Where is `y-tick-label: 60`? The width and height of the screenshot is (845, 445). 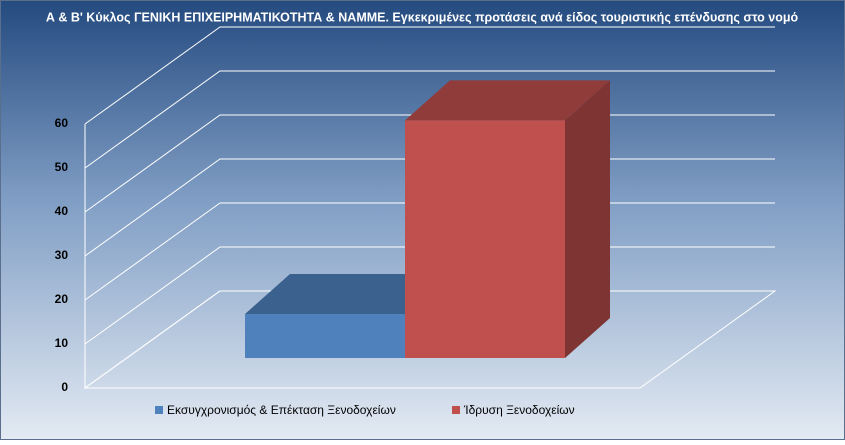
y-tick-label: 60 is located at coordinates (62, 123).